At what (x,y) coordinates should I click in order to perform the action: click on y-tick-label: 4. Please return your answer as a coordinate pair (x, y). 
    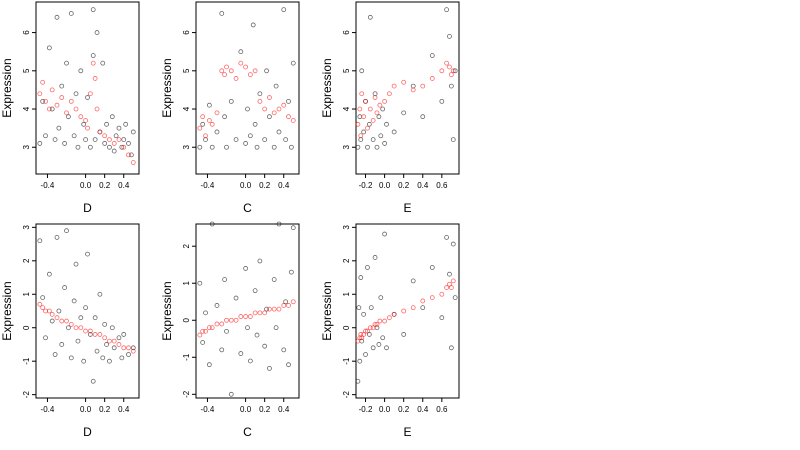
    Looking at the image, I should click on (186, 108).